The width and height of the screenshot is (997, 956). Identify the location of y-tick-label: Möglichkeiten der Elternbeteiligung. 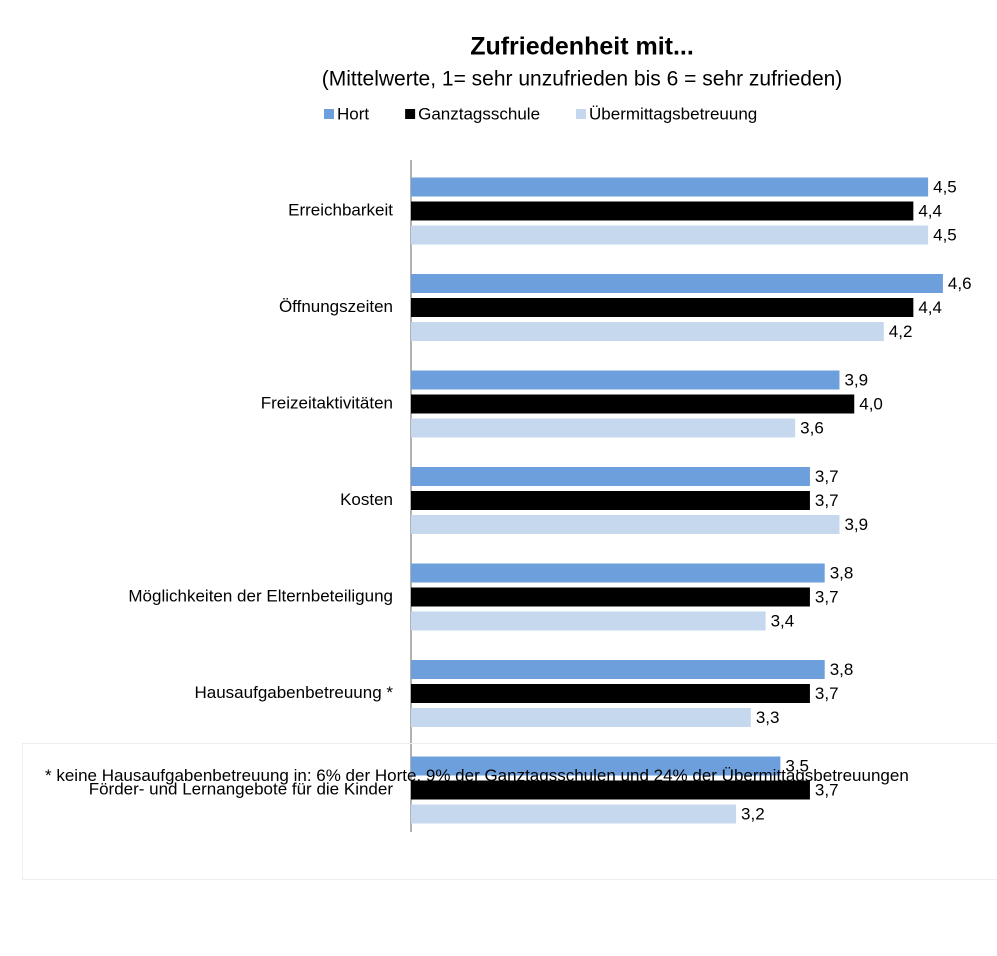
(260, 595).